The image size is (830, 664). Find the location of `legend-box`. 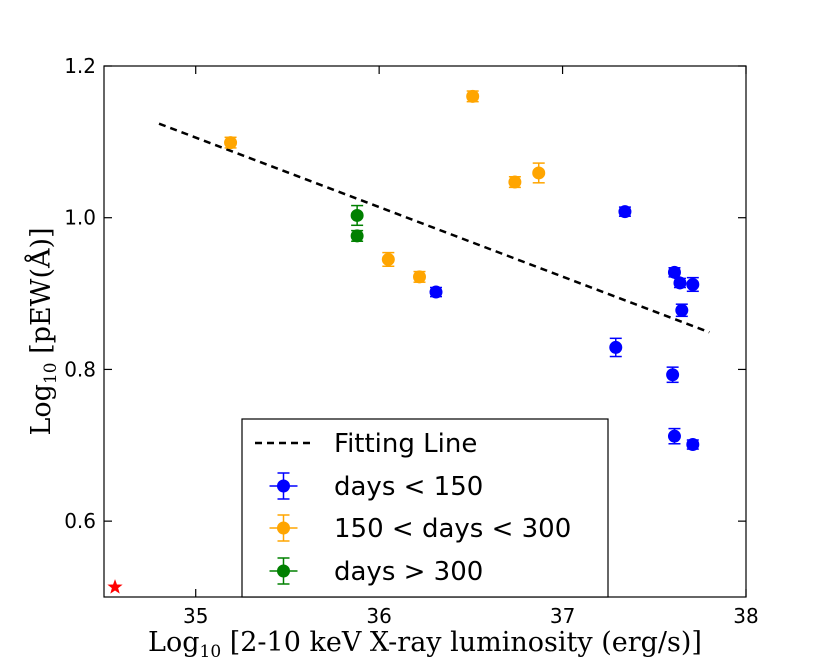

legend-box is located at coordinates (425, 508).